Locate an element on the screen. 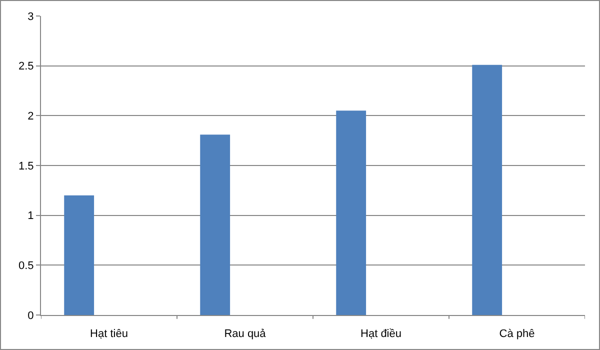  y-tick-label: 0 is located at coordinates (31, 316).